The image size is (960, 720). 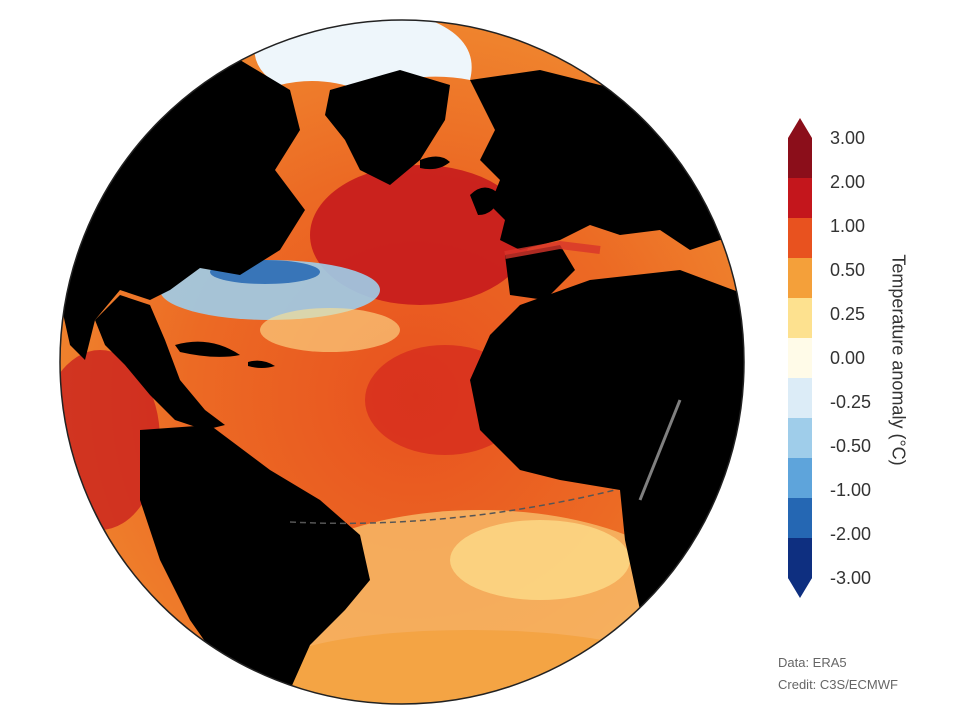 What do you see at coordinates (848, 270) in the screenshot?
I see `colorbar-tick-label: 0.50` at bounding box center [848, 270].